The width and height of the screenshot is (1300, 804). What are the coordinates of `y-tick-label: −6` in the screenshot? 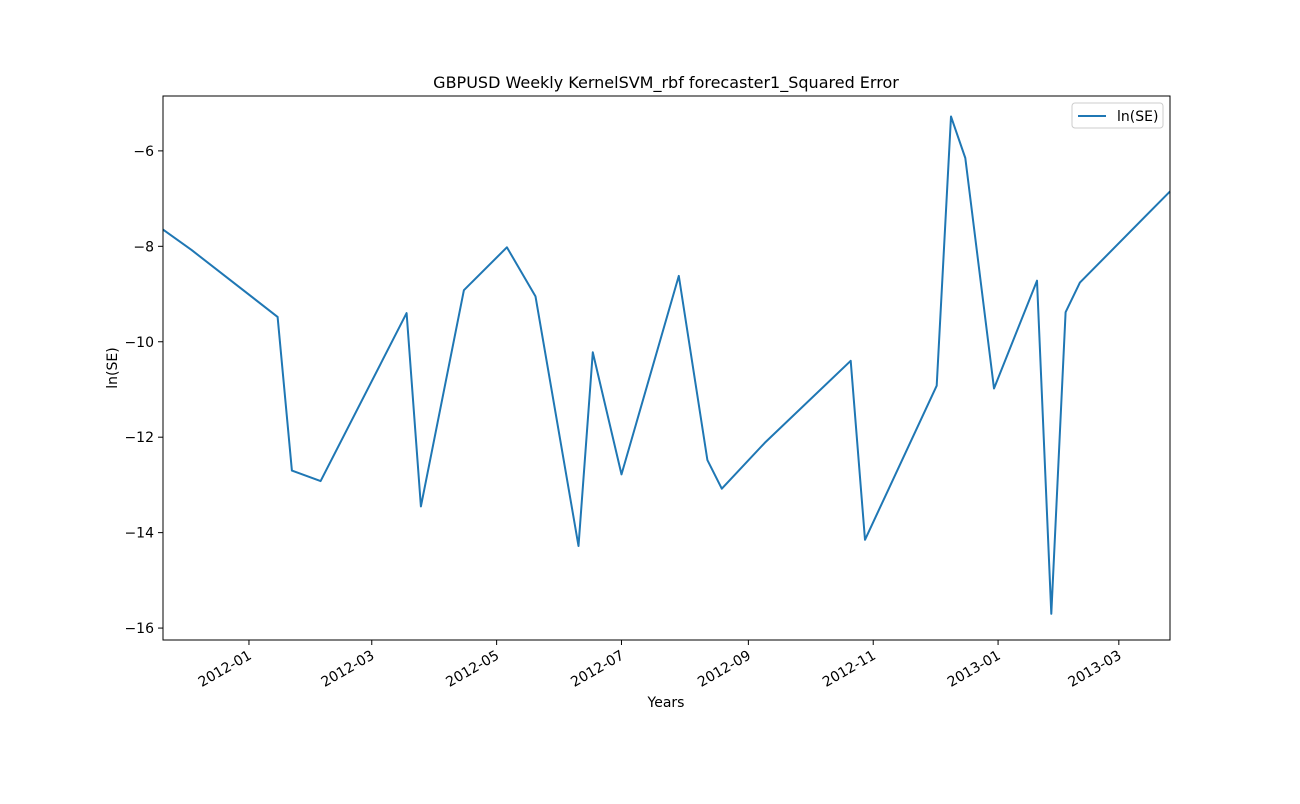 It's located at (143, 152).